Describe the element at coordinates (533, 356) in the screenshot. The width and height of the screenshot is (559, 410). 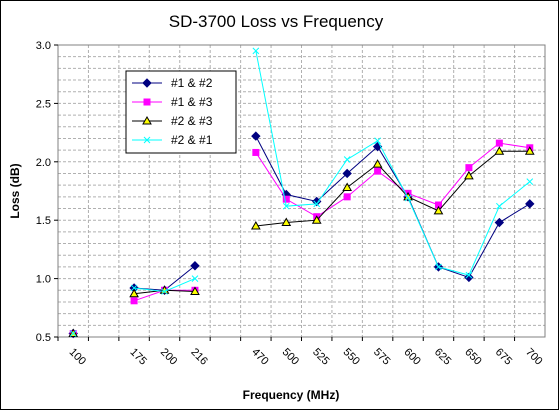
I see `x-tick-label: 700` at that location.